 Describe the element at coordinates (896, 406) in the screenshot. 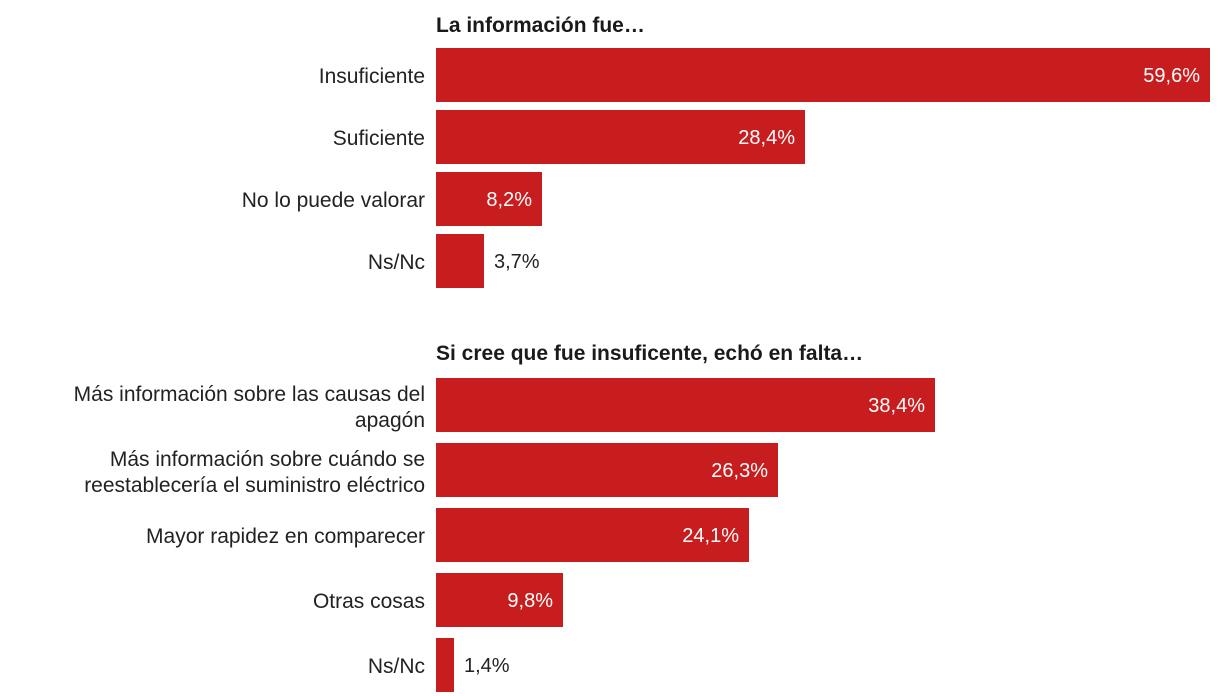

I see `data-label: 38,4%` at that location.